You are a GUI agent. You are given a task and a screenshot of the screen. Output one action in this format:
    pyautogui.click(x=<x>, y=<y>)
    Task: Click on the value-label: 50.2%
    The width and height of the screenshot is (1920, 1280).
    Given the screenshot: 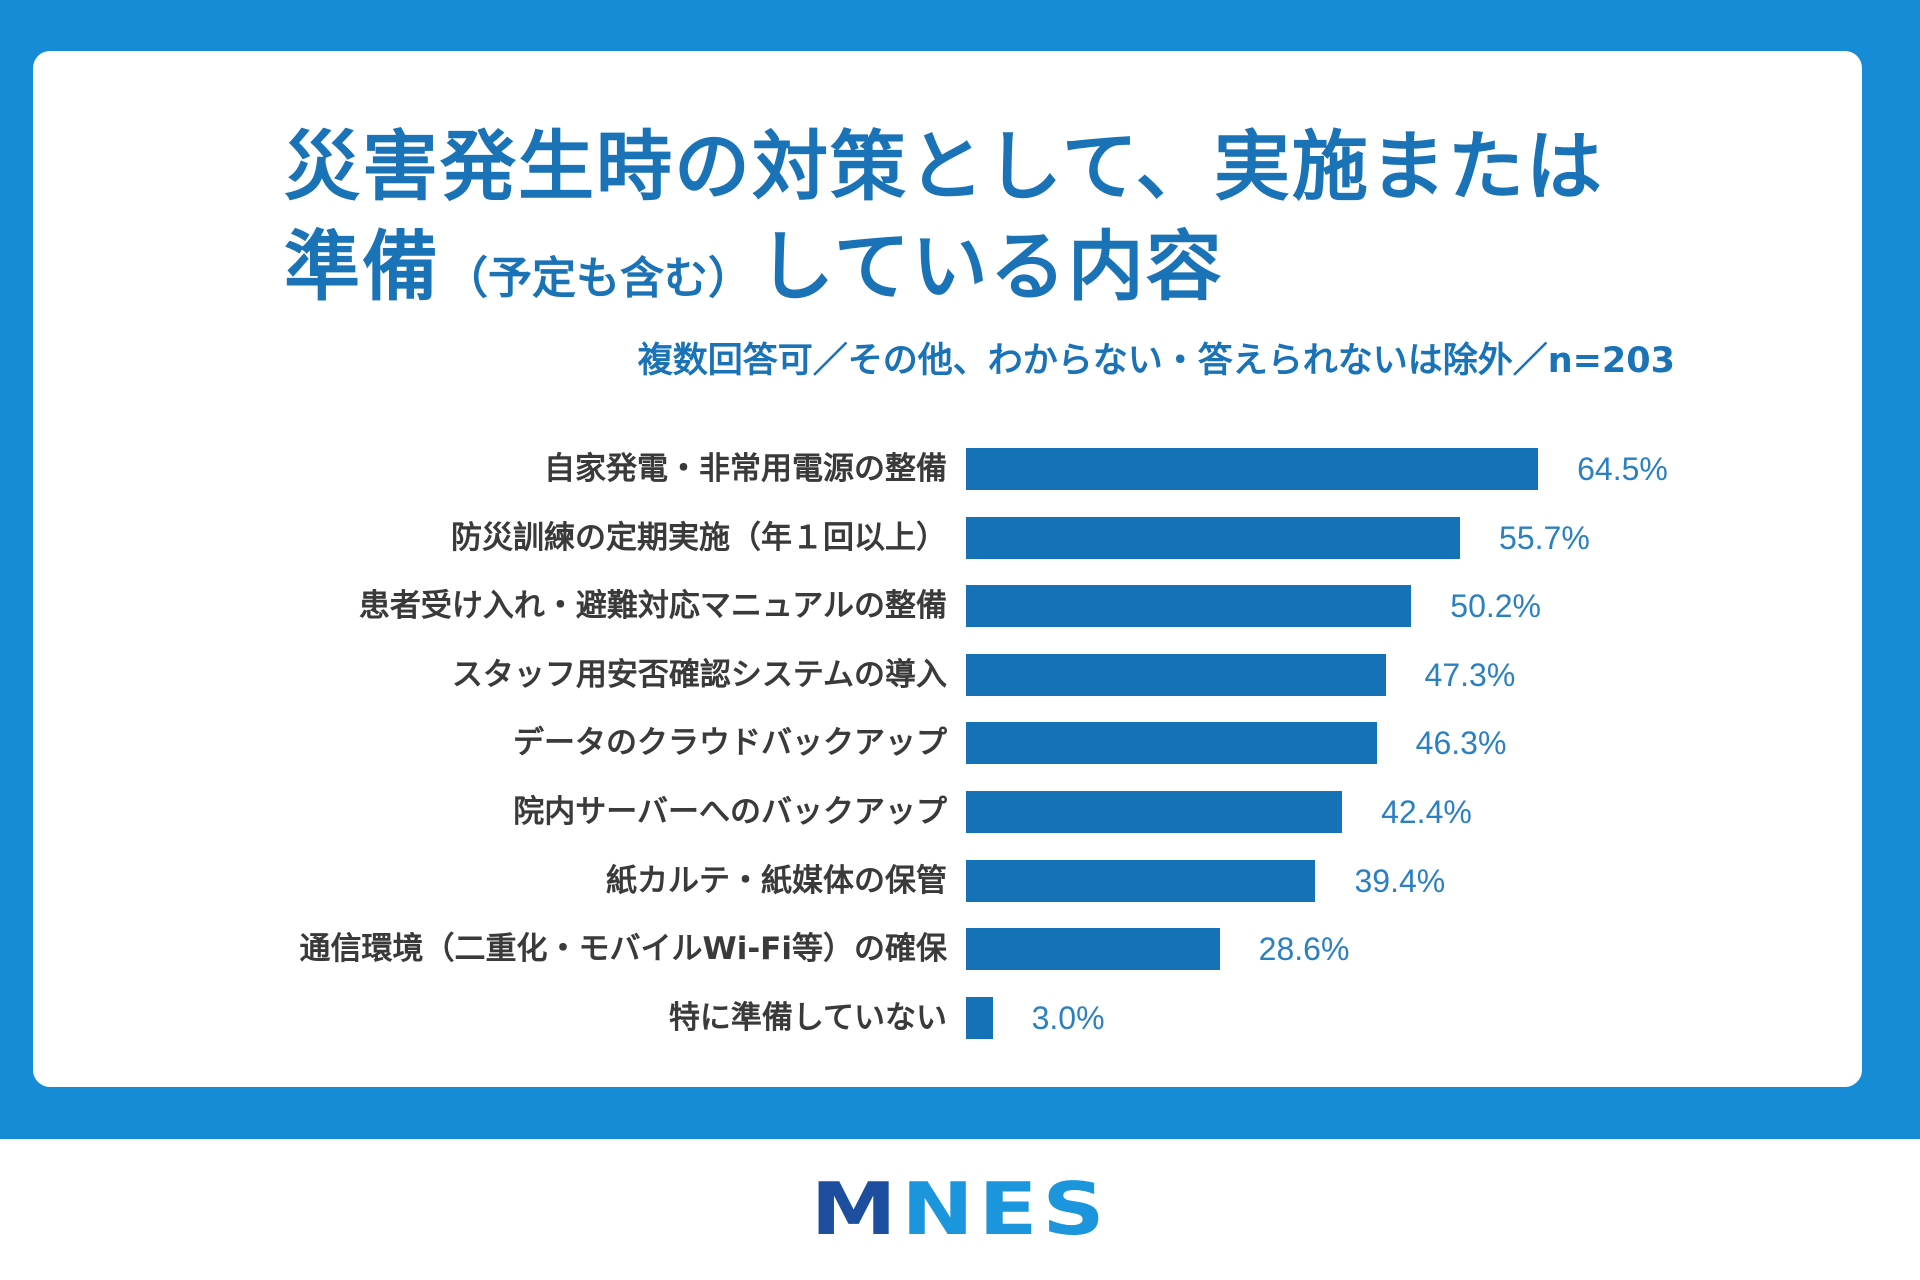 What is the action you would take?
    pyautogui.click(x=1495, y=606)
    